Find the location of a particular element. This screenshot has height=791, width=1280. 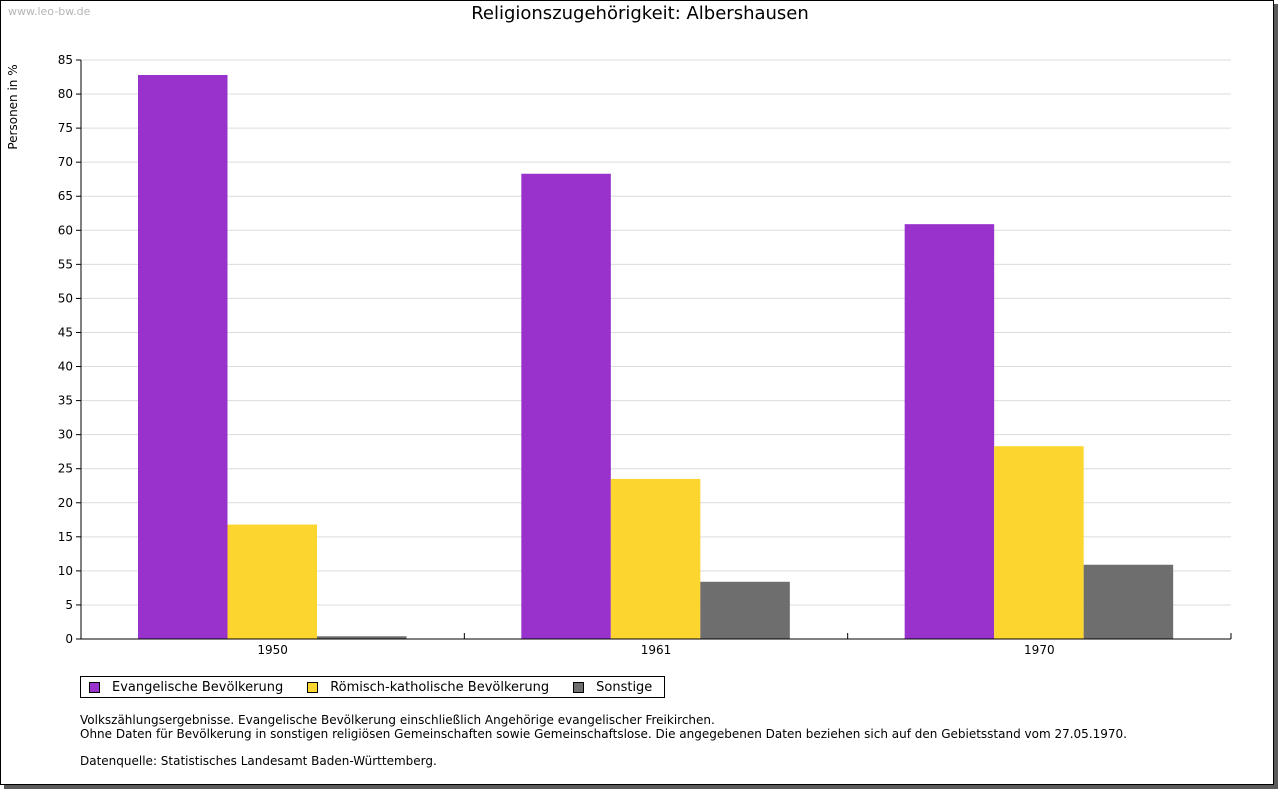

y-tick-label: 0 is located at coordinates (69, 639).